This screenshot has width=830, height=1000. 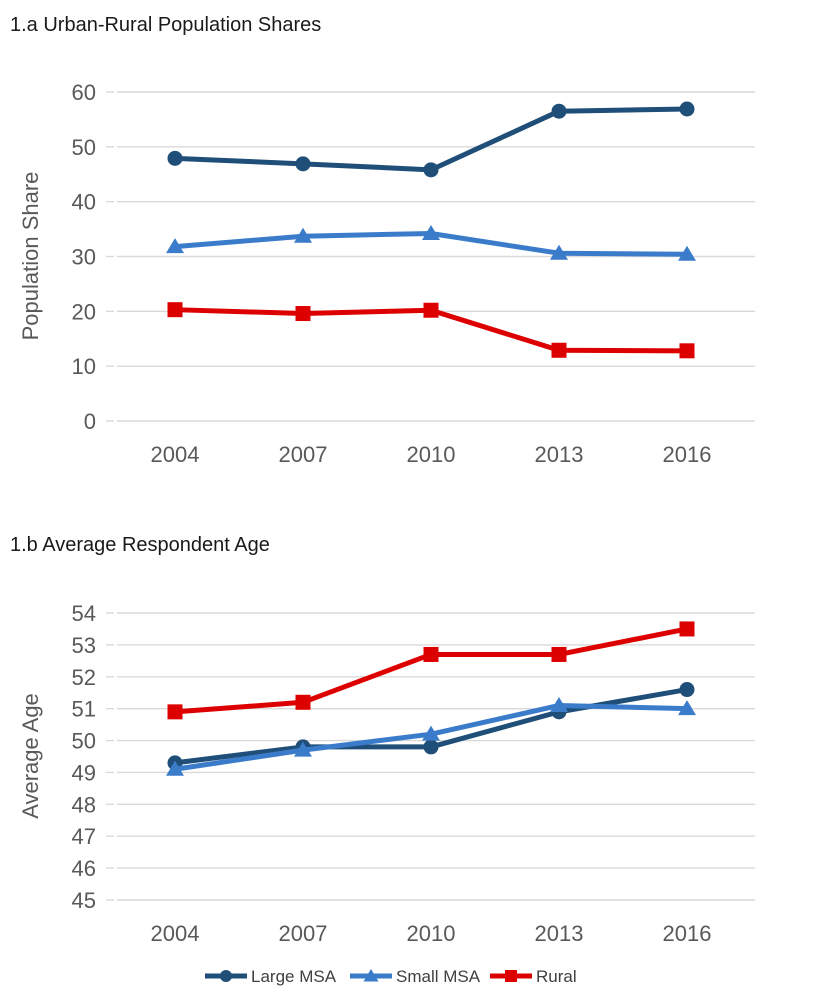 What do you see at coordinates (533, 976) in the screenshot?
I see `legend-item-rural: Rural` at bounding box center [533, 976].